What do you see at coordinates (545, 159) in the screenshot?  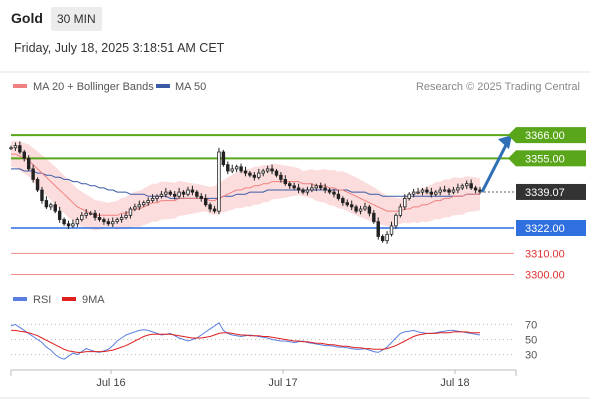 I see `level-label: 3355.00` at bounding box center [545, 159].